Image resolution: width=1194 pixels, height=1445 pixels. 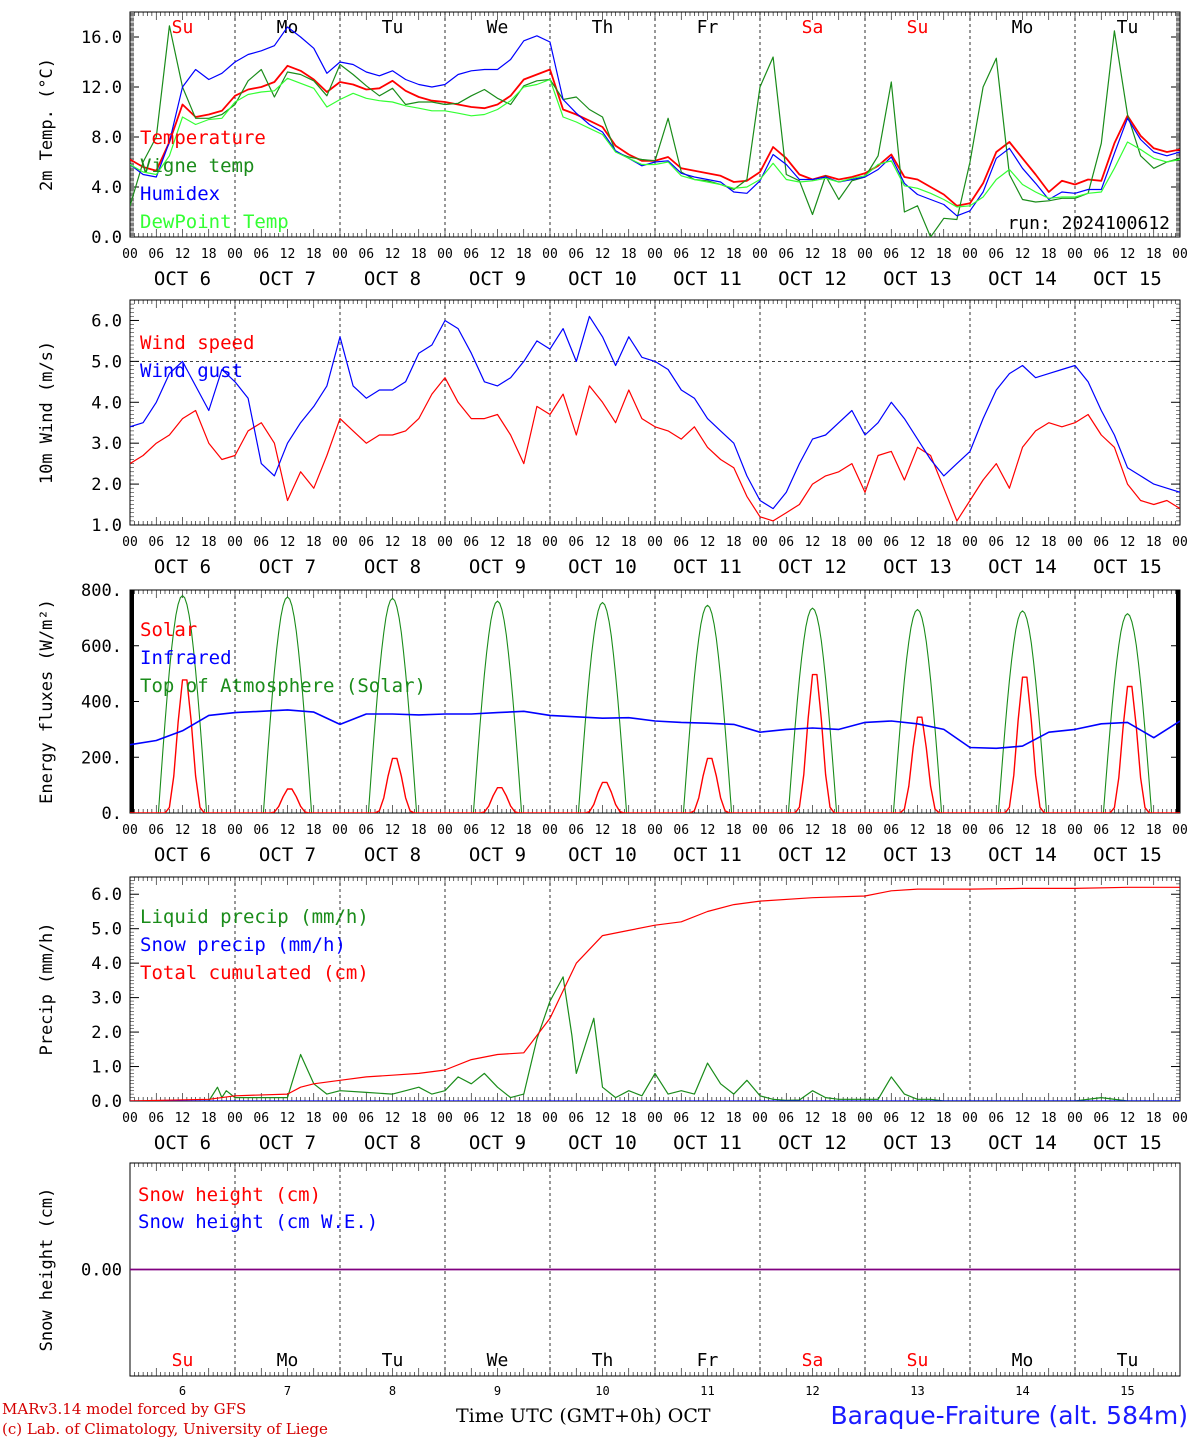 What do you see at coordinates (812, 567) in the screenshot?
I see `date-label: OCT 12` at bounding box center [812, 567].